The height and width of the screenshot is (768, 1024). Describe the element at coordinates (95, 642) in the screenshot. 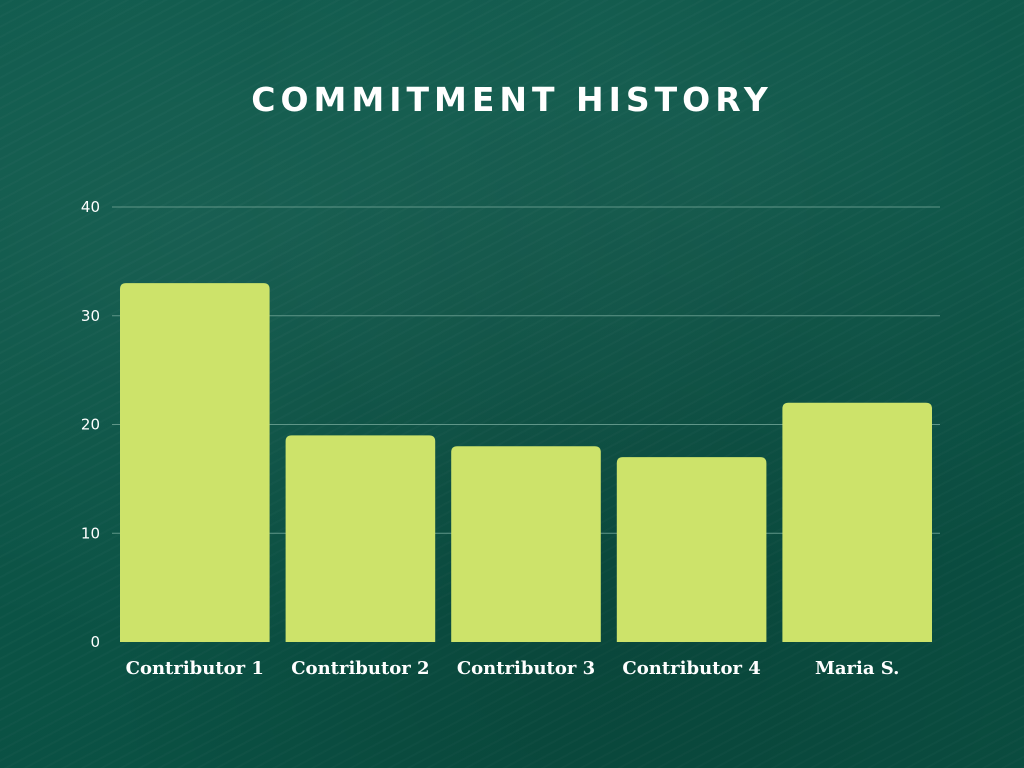

I see `y-tick-label: 0` at that location.